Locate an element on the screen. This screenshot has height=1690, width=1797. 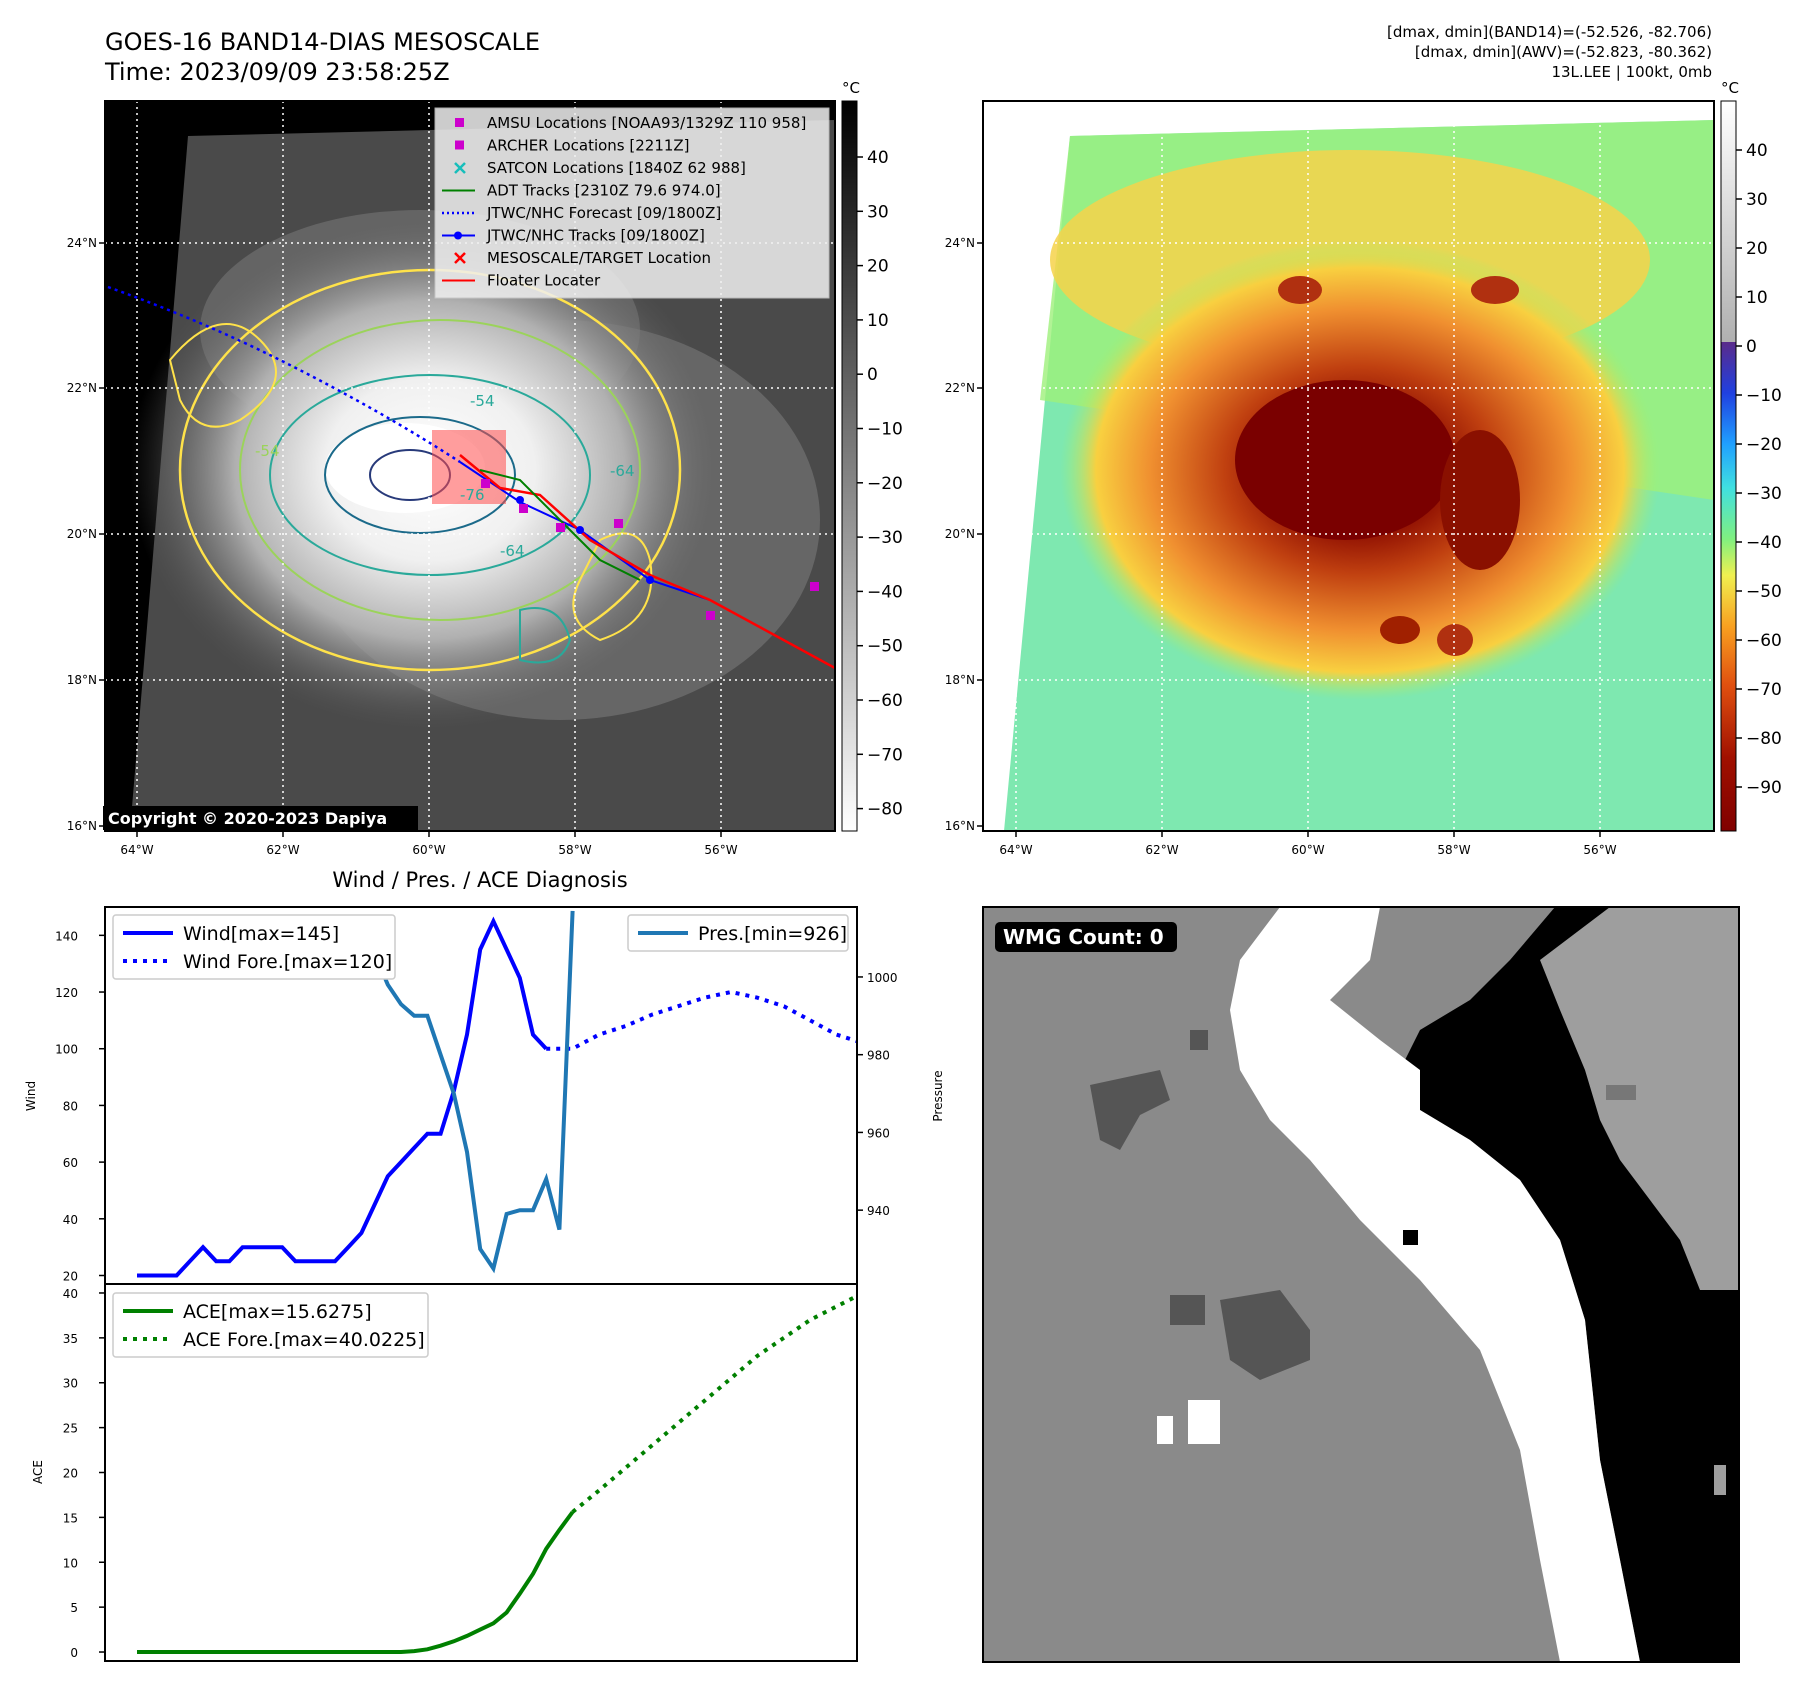
wind-legend-box is located at coordinates (254, 947).